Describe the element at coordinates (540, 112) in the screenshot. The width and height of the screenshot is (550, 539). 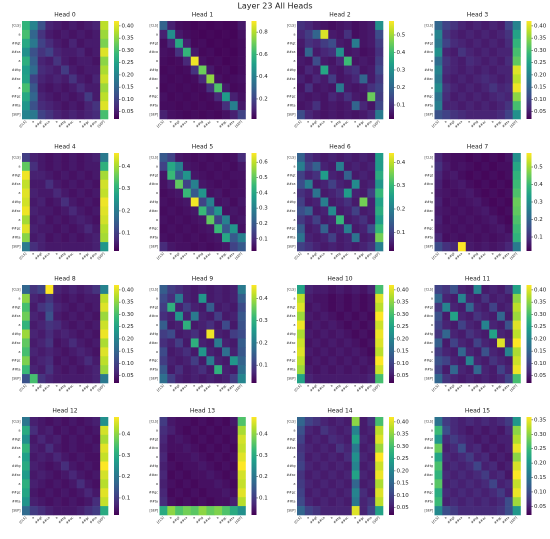
I see `colorbar-tick-label: 0.05` at that location.